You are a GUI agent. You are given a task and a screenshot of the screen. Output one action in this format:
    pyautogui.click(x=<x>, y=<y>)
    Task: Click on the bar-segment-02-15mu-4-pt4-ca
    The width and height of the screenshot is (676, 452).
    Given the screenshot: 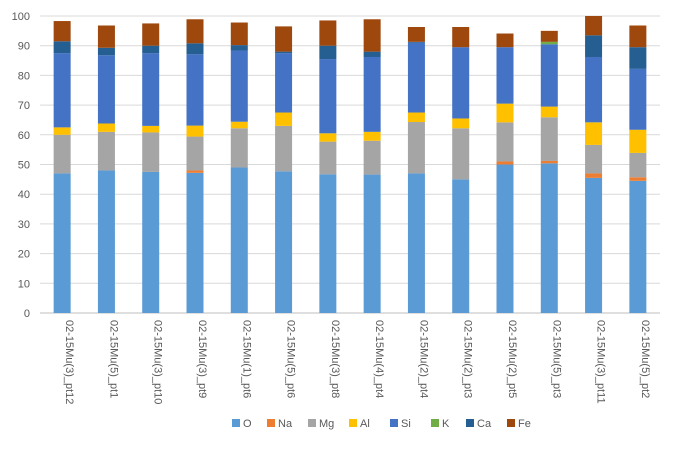 What is the action you would take?
    pyautogui.click(x=372, y=54)
    